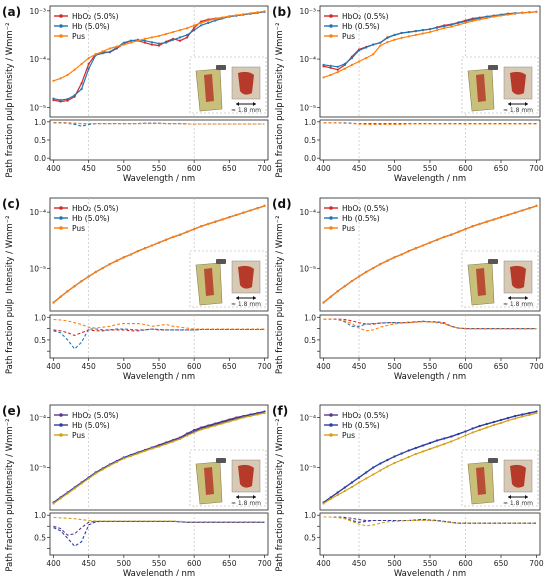  I want to click on legend-marker, so click(61, 16).